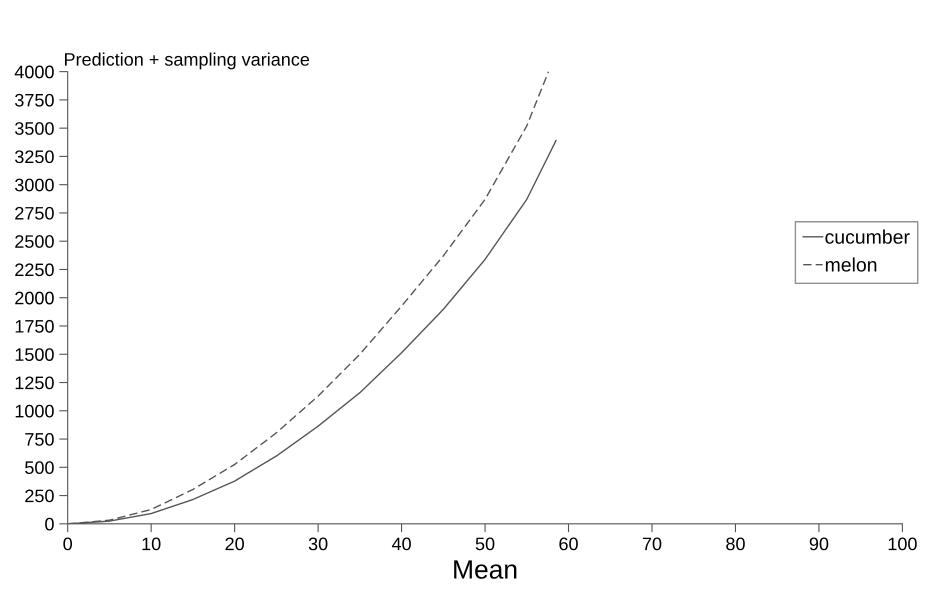 The image size is (940, 607). What do you see at coordinates (34, 128) in the screenshot?
I see `y-tick-label: 3500` at bounding box center [34, 128].